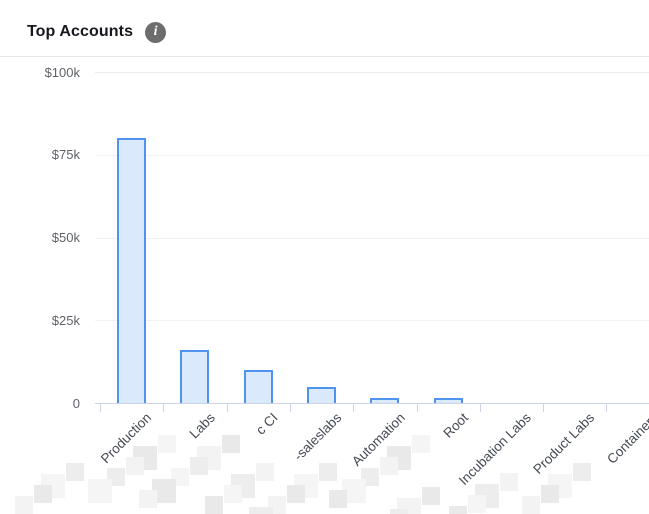  What do you see at coordinates (202, 426) in the screenshot?
I see `x-axis-label: Labs` at bounding box center [202, 426].